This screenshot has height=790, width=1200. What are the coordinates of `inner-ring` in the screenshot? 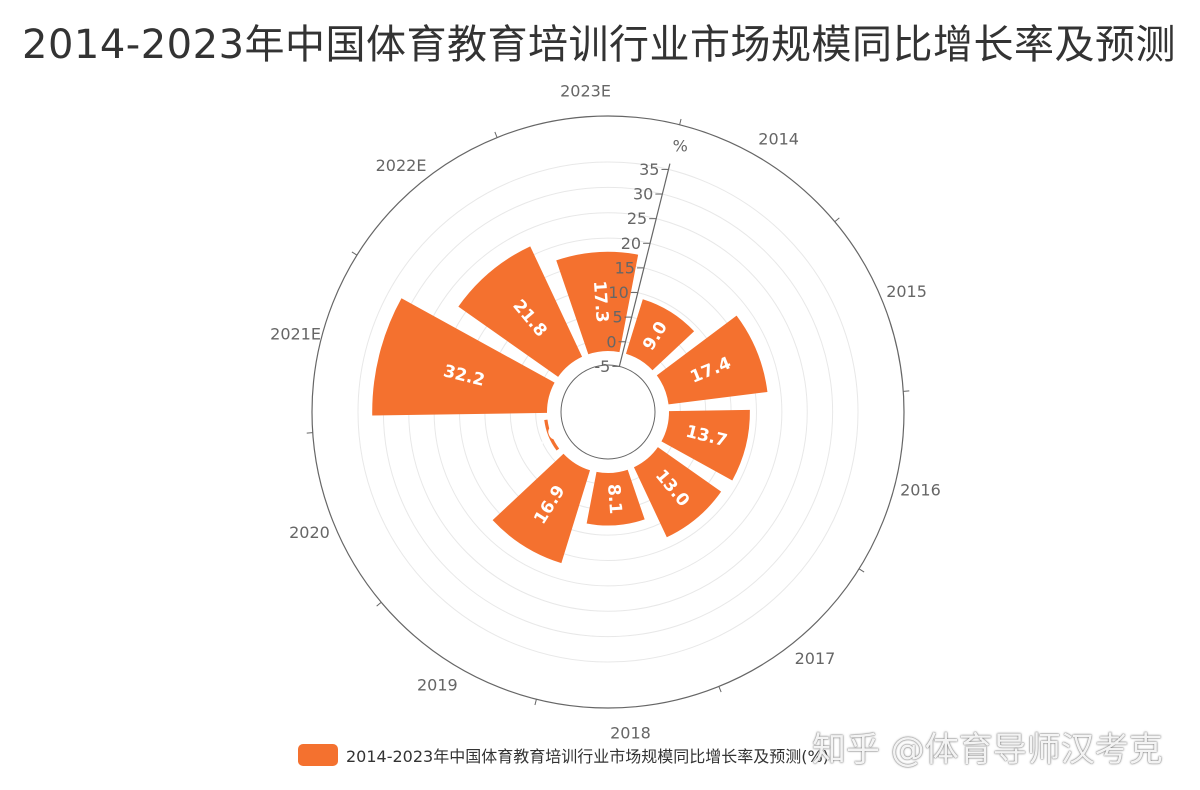 It's located at (608, 412).